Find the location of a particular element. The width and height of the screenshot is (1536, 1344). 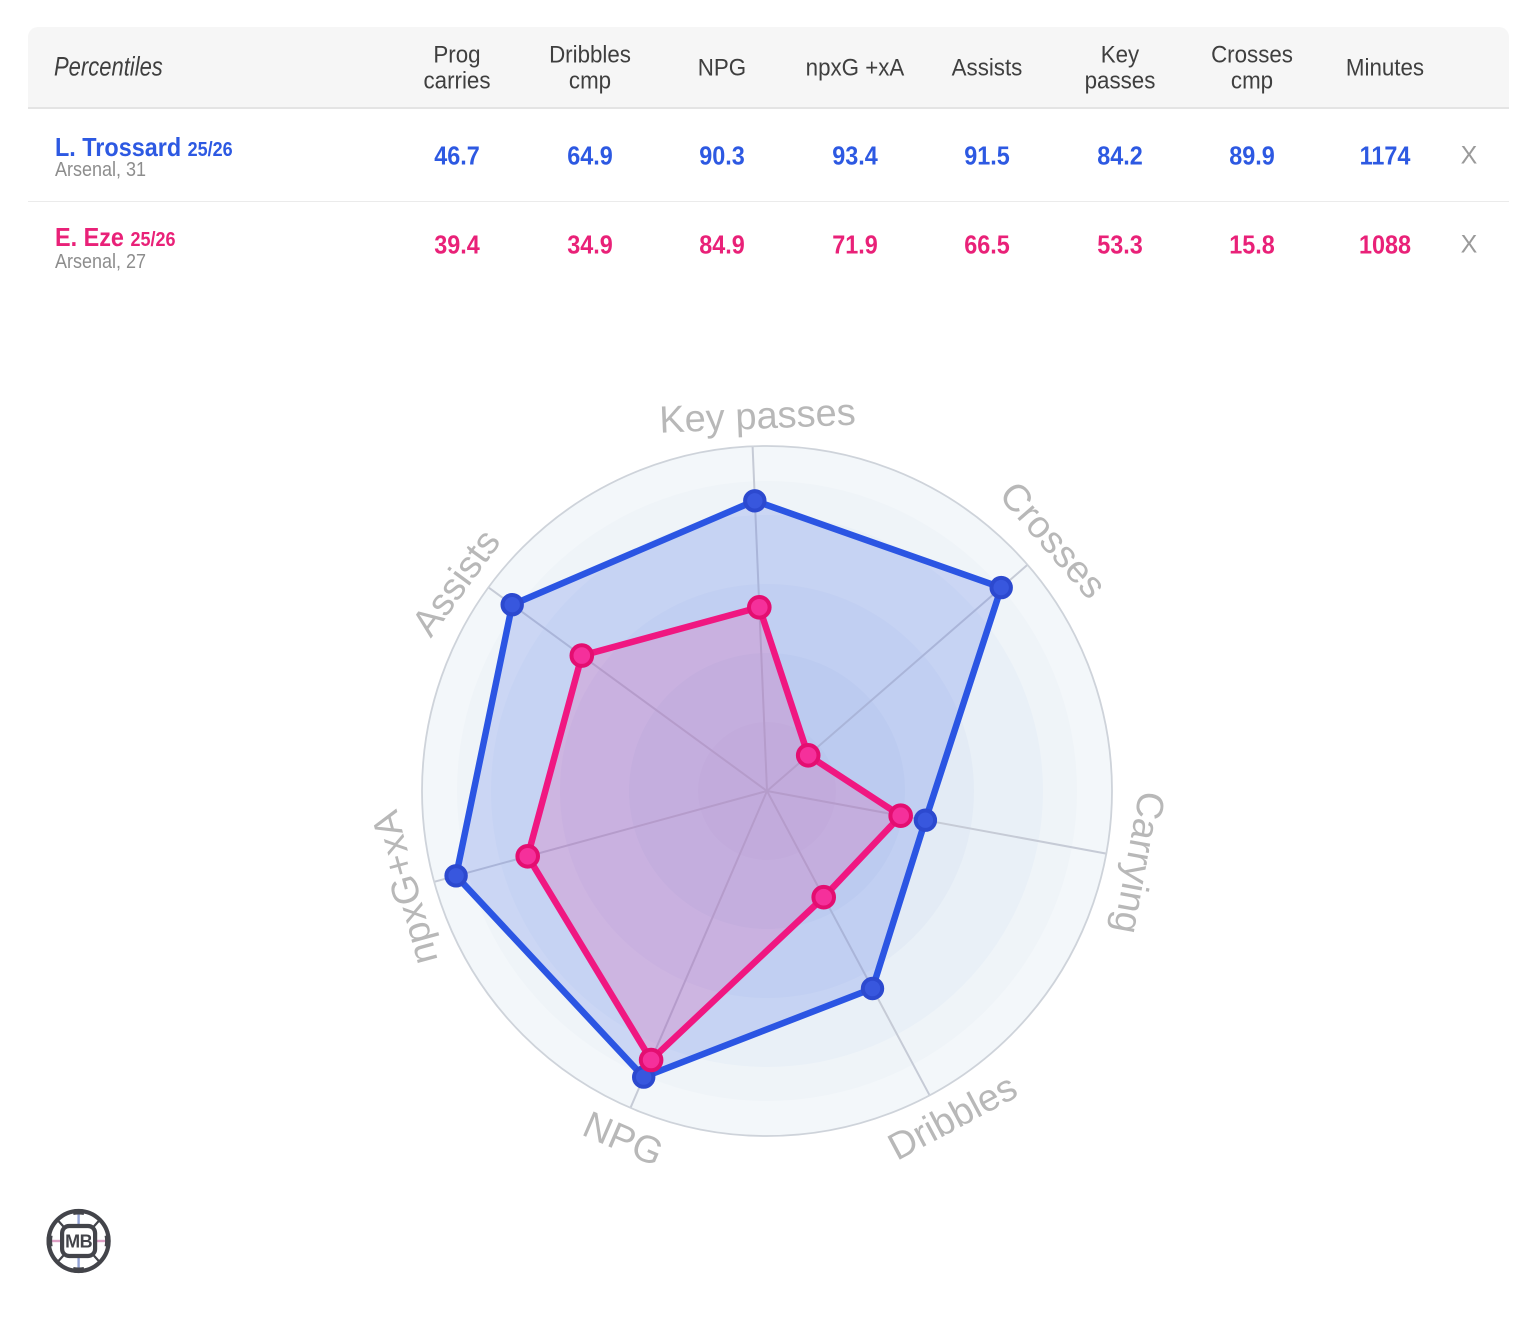

svg-text: Carrying is located at coordinates (1138, 862).